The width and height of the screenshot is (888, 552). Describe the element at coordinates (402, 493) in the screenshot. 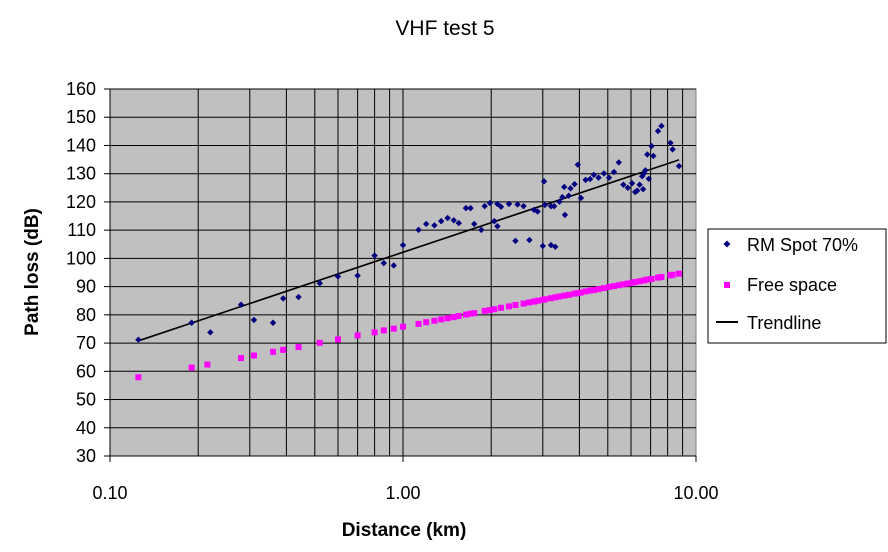

I see `x-tick-label: 1.00` at that location.